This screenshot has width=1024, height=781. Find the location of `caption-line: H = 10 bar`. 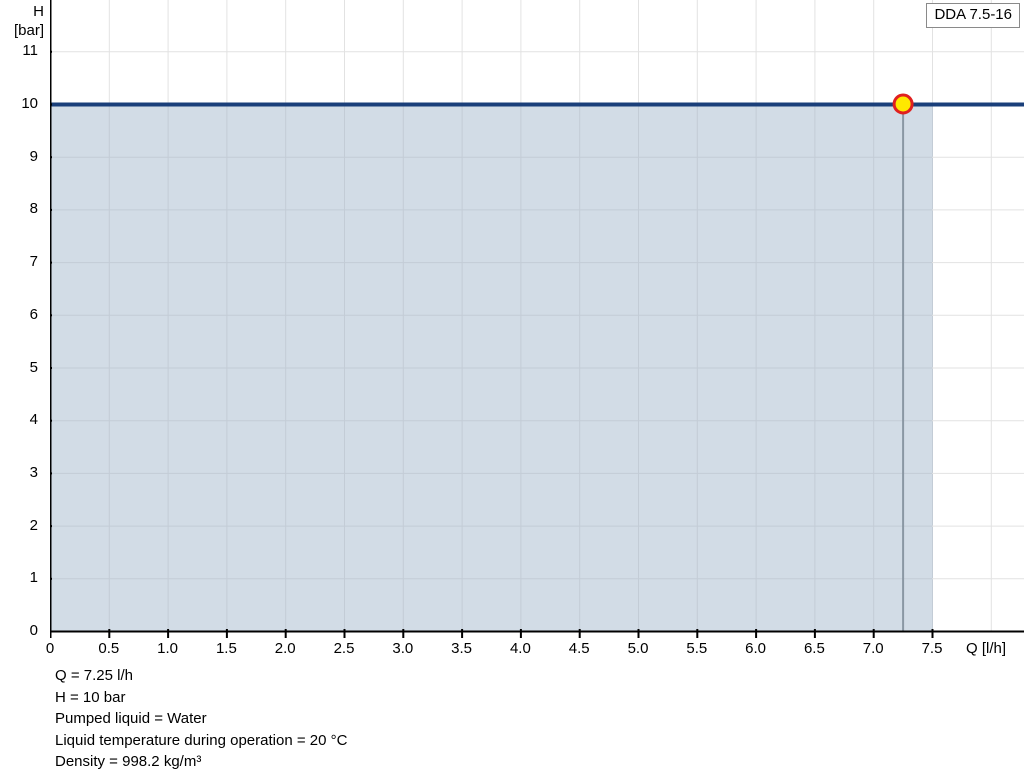

caption-line: H = 10 bar is located at coordinates (90, 697).